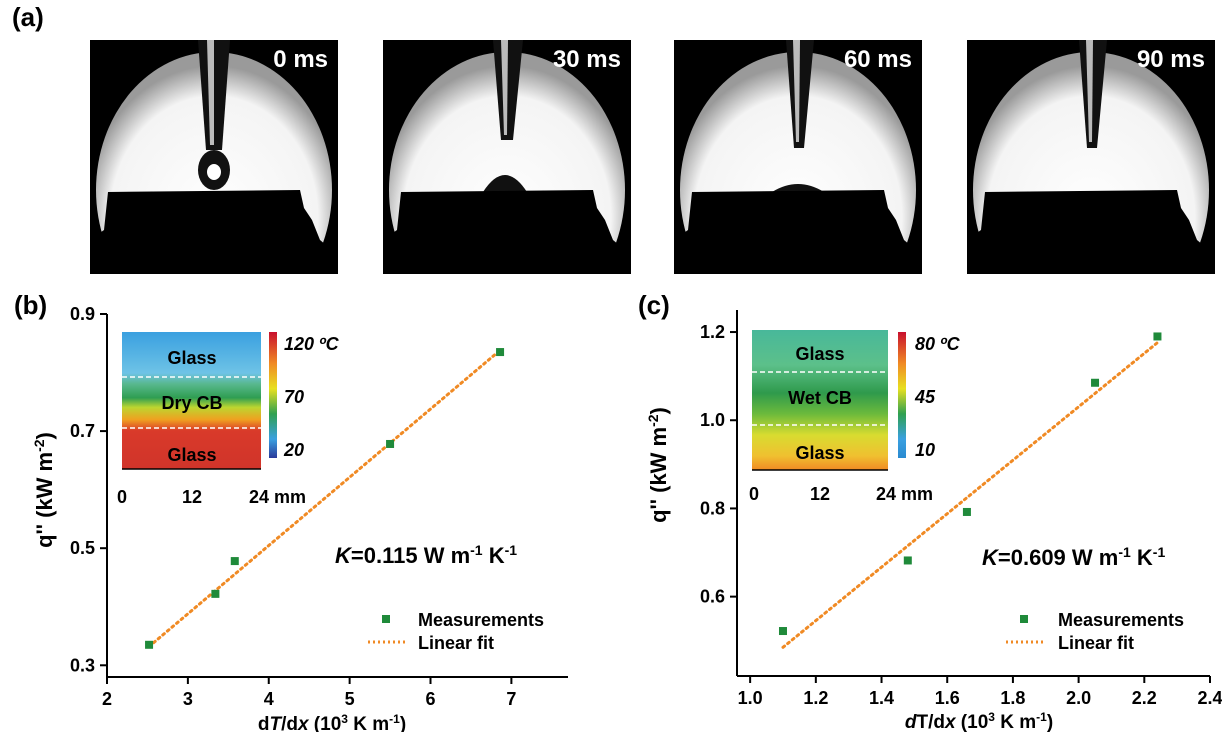 Image resolution: width=1222 pixels, height=732 pixels. Describe the element at coordinates (511, 699) in the screenshot. I see `x-tick-label-b: 7` at that location.